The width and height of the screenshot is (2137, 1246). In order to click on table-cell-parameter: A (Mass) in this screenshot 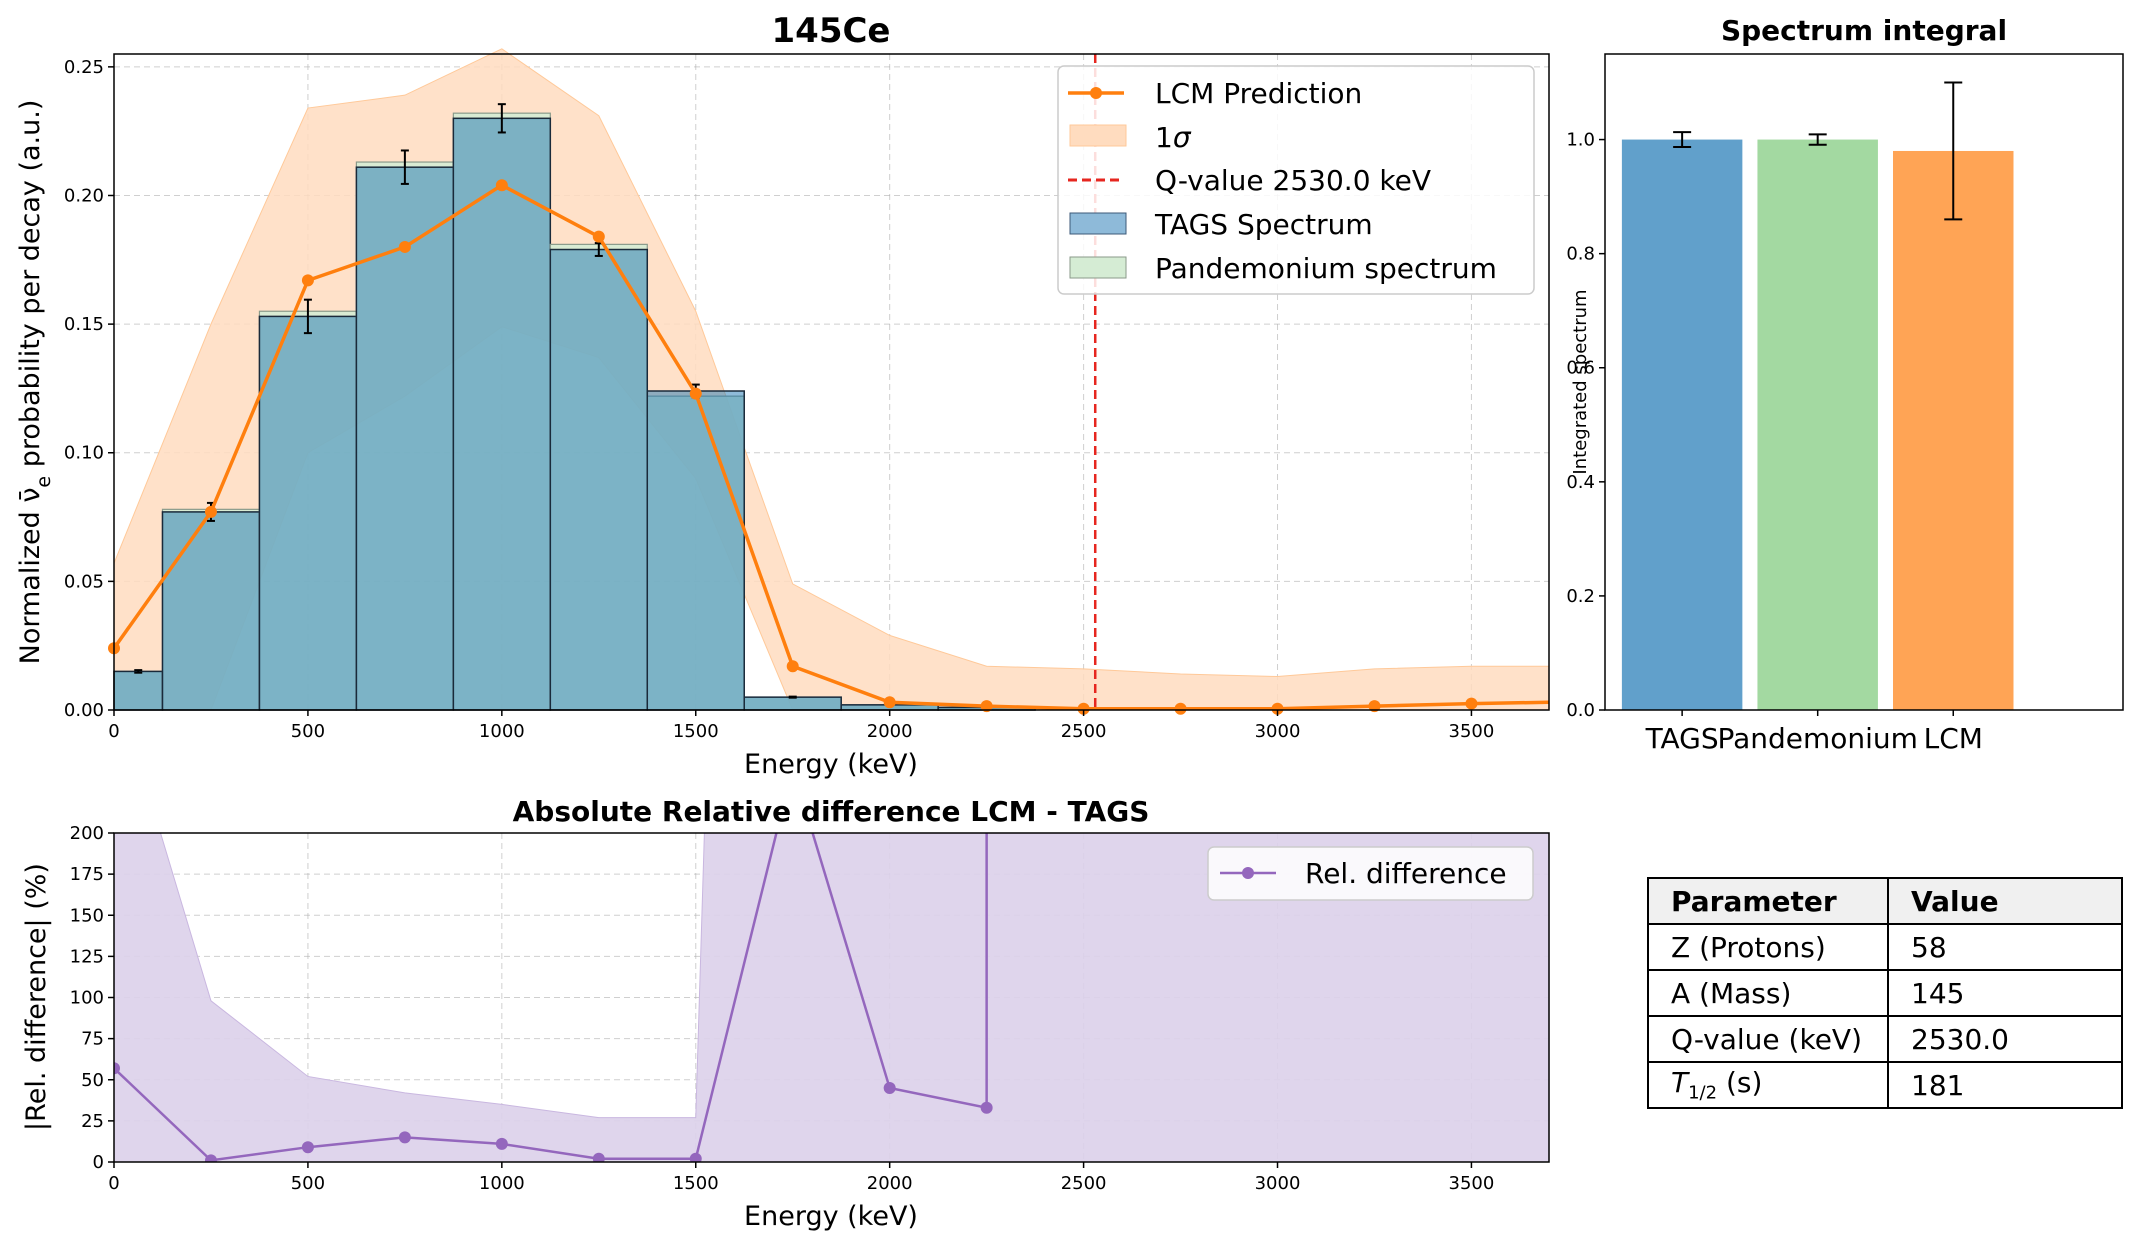, I will do `click(1768, 993)`.